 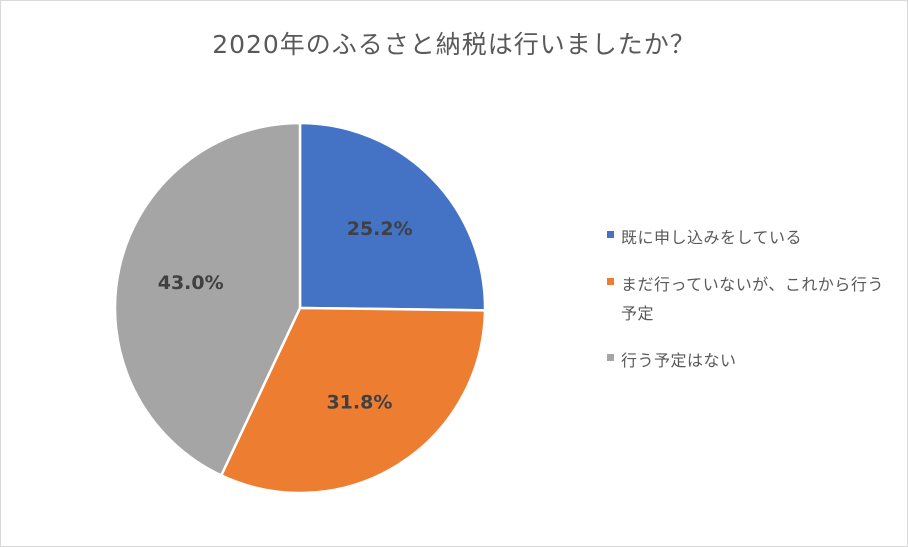 What do you see at coordinates (359, 402) in the screenshot?
I see `data-label: 31.8%` at bounding box center [359, 402].